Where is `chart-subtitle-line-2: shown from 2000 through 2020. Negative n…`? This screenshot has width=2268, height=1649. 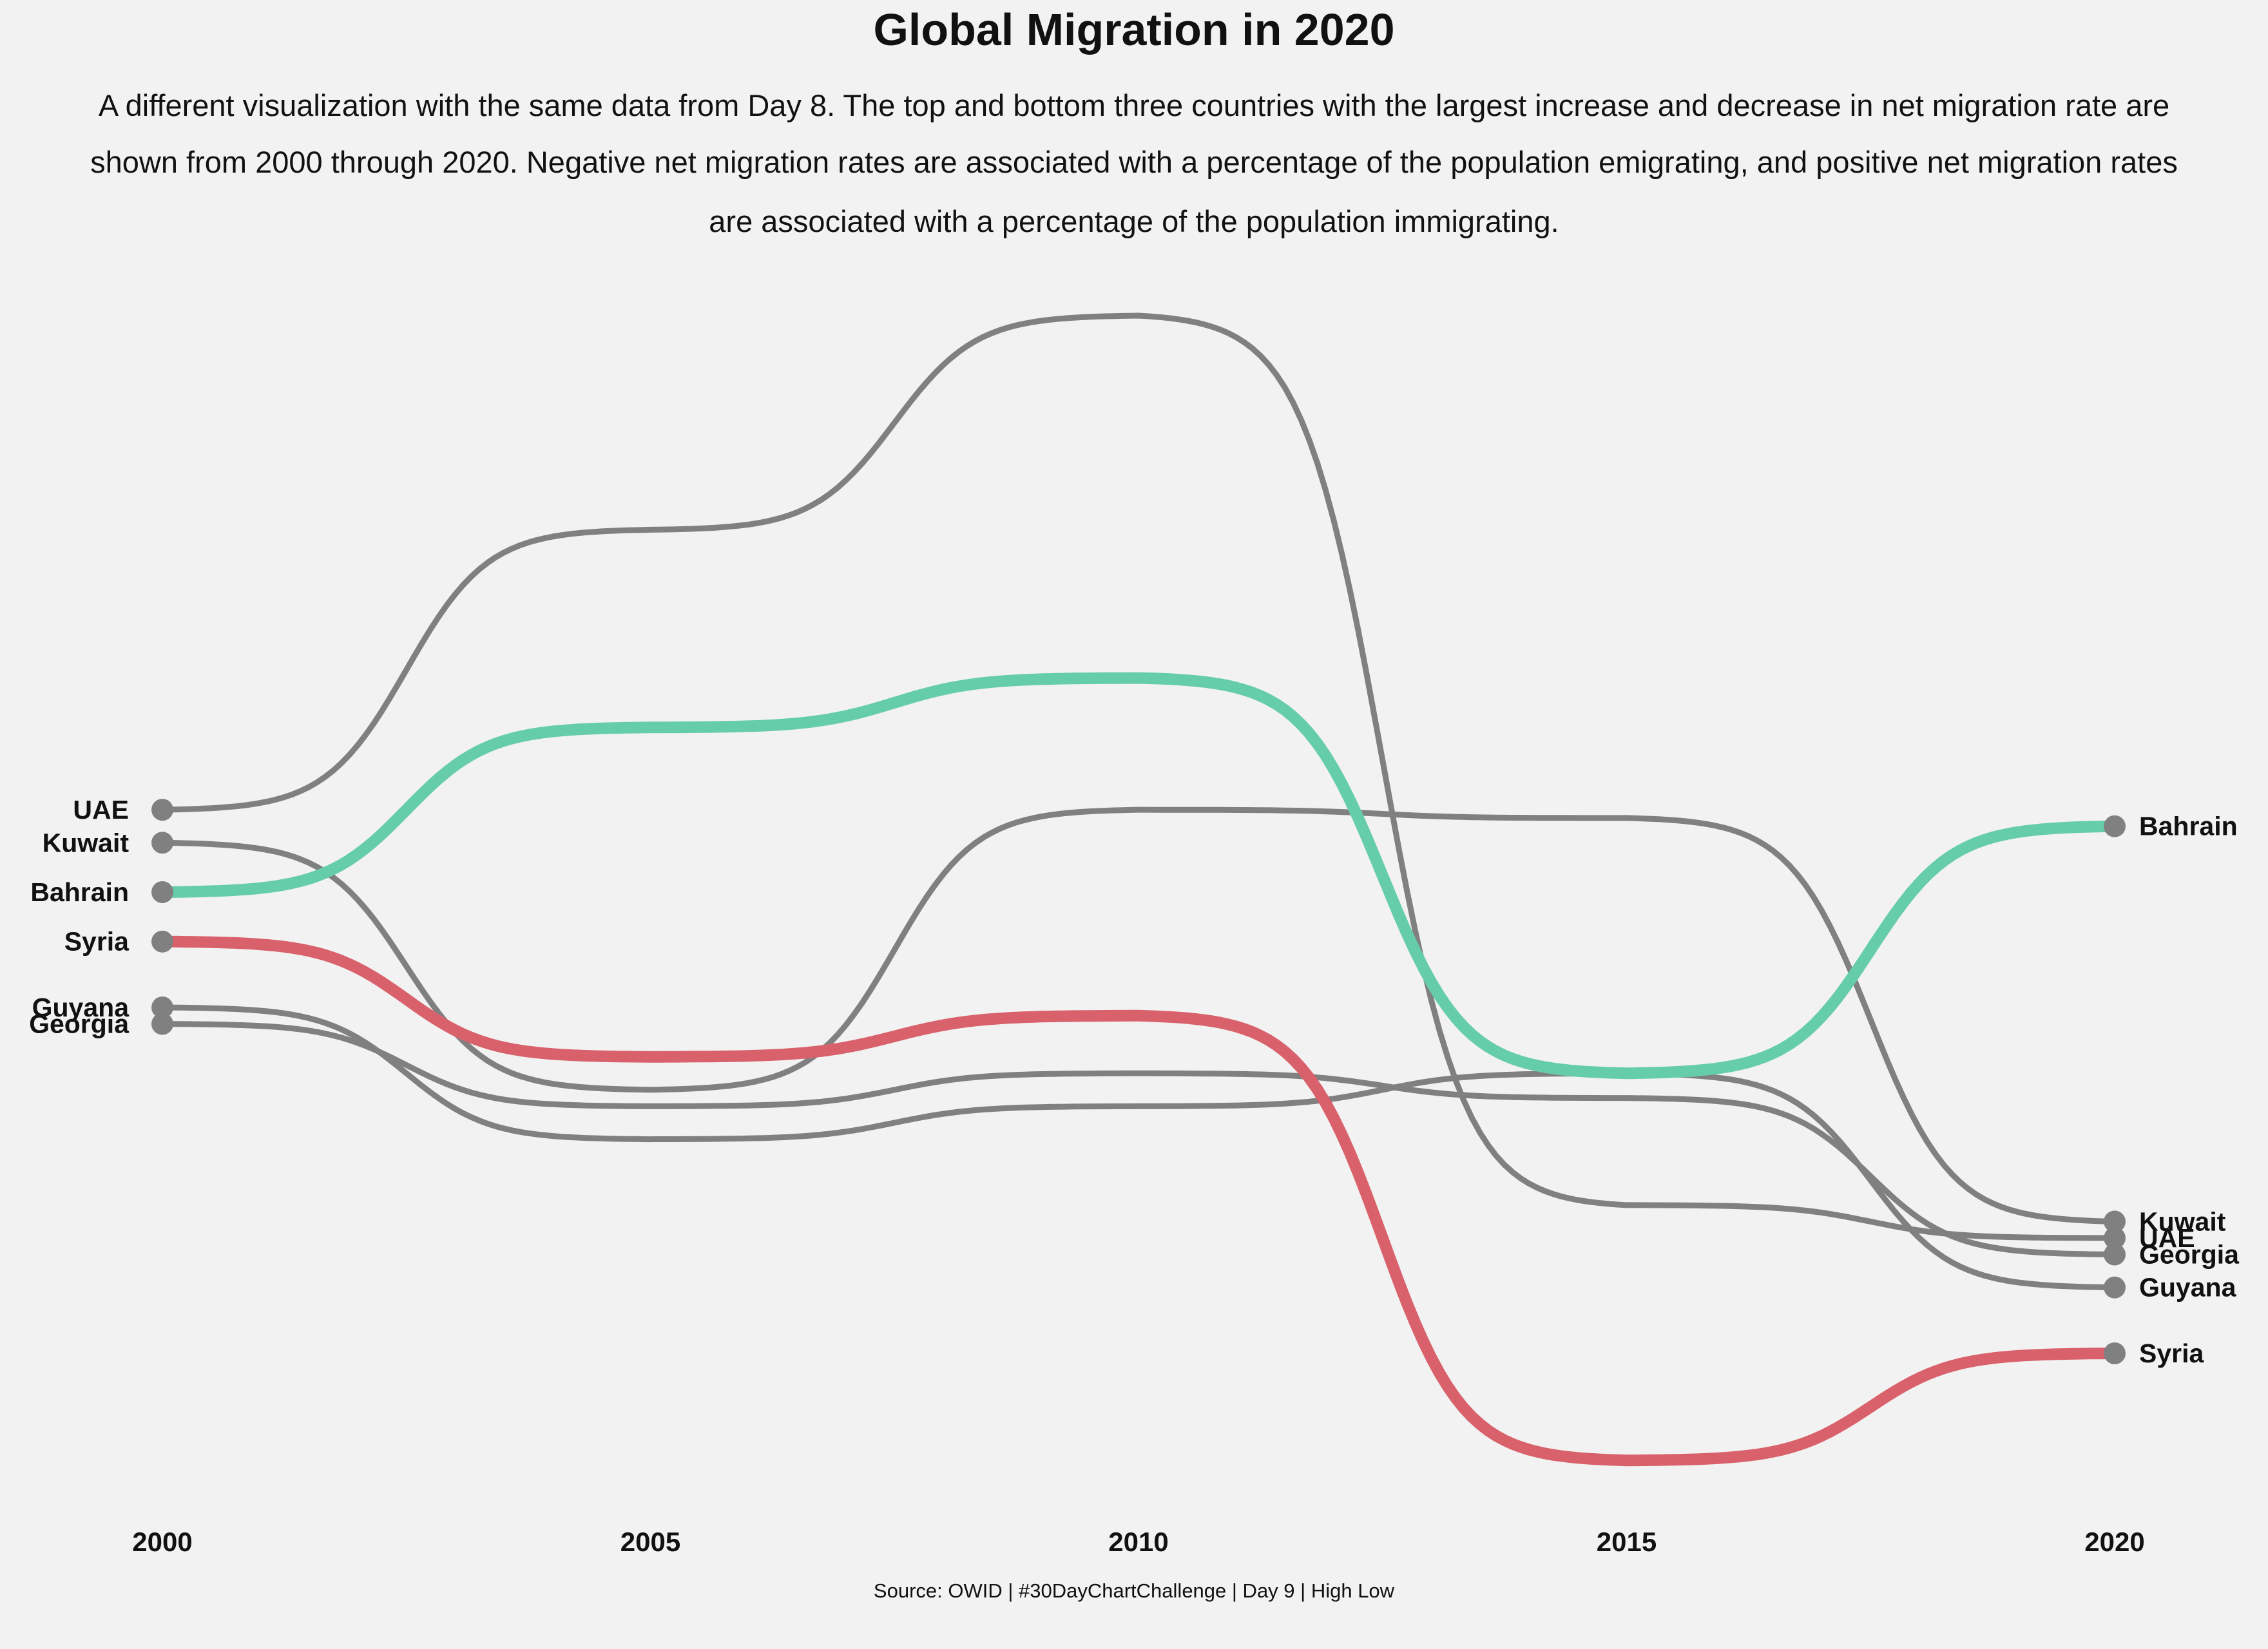
chart-subtitle-line-2: shown from 2000 through 2020. Negative n… is located at coordinates (1134, 162).